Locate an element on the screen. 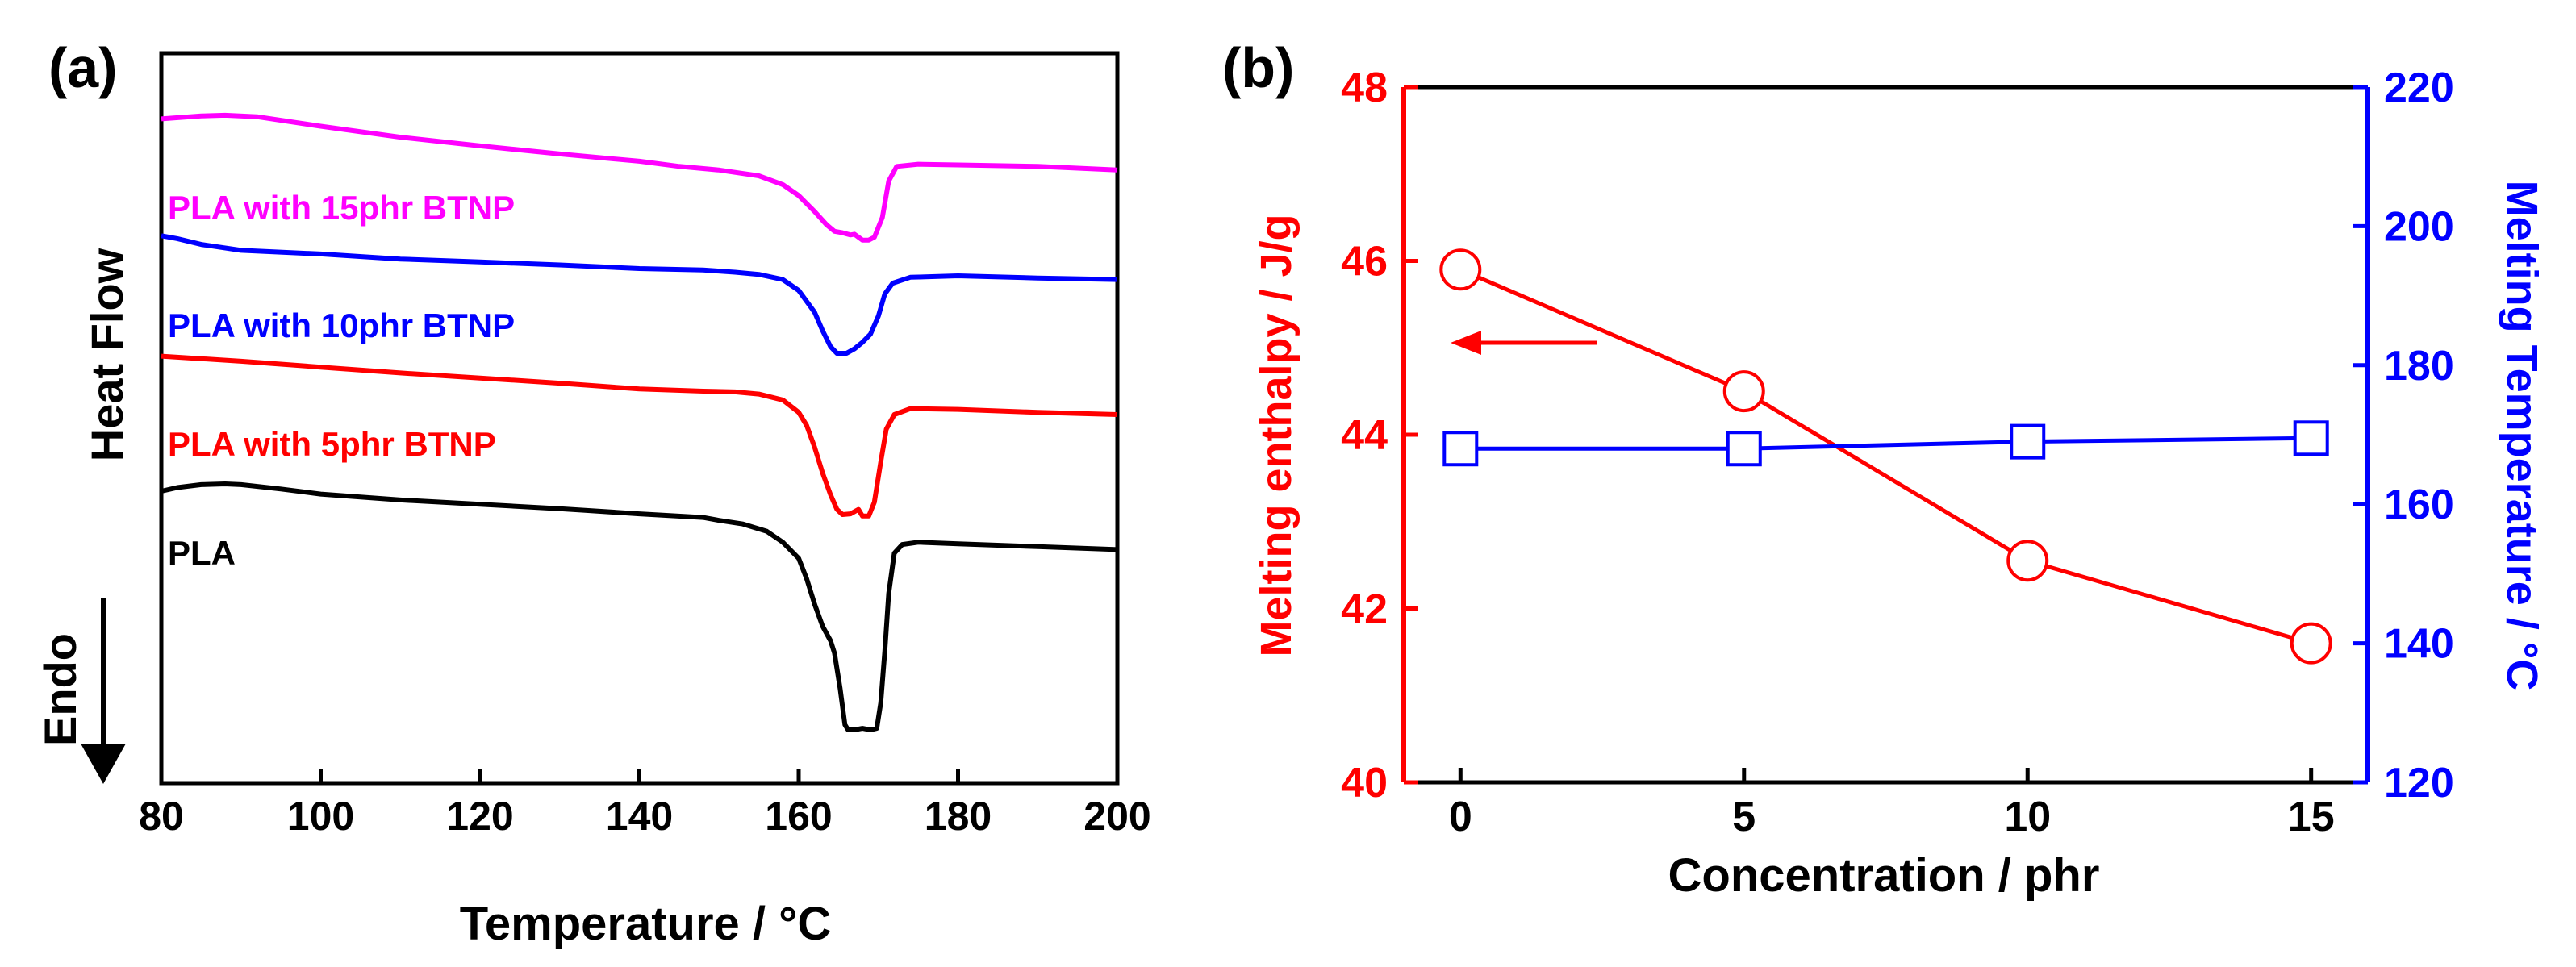  panel-a-x-tick-label: 160 is located at coordinates (798, 816).